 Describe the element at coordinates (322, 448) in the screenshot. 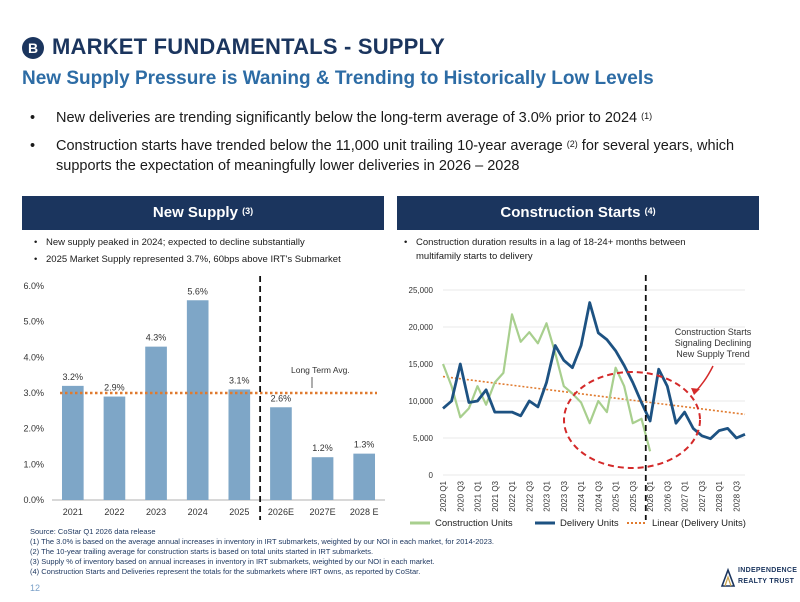

I see `bar-value-label: 1.2%` at that location.